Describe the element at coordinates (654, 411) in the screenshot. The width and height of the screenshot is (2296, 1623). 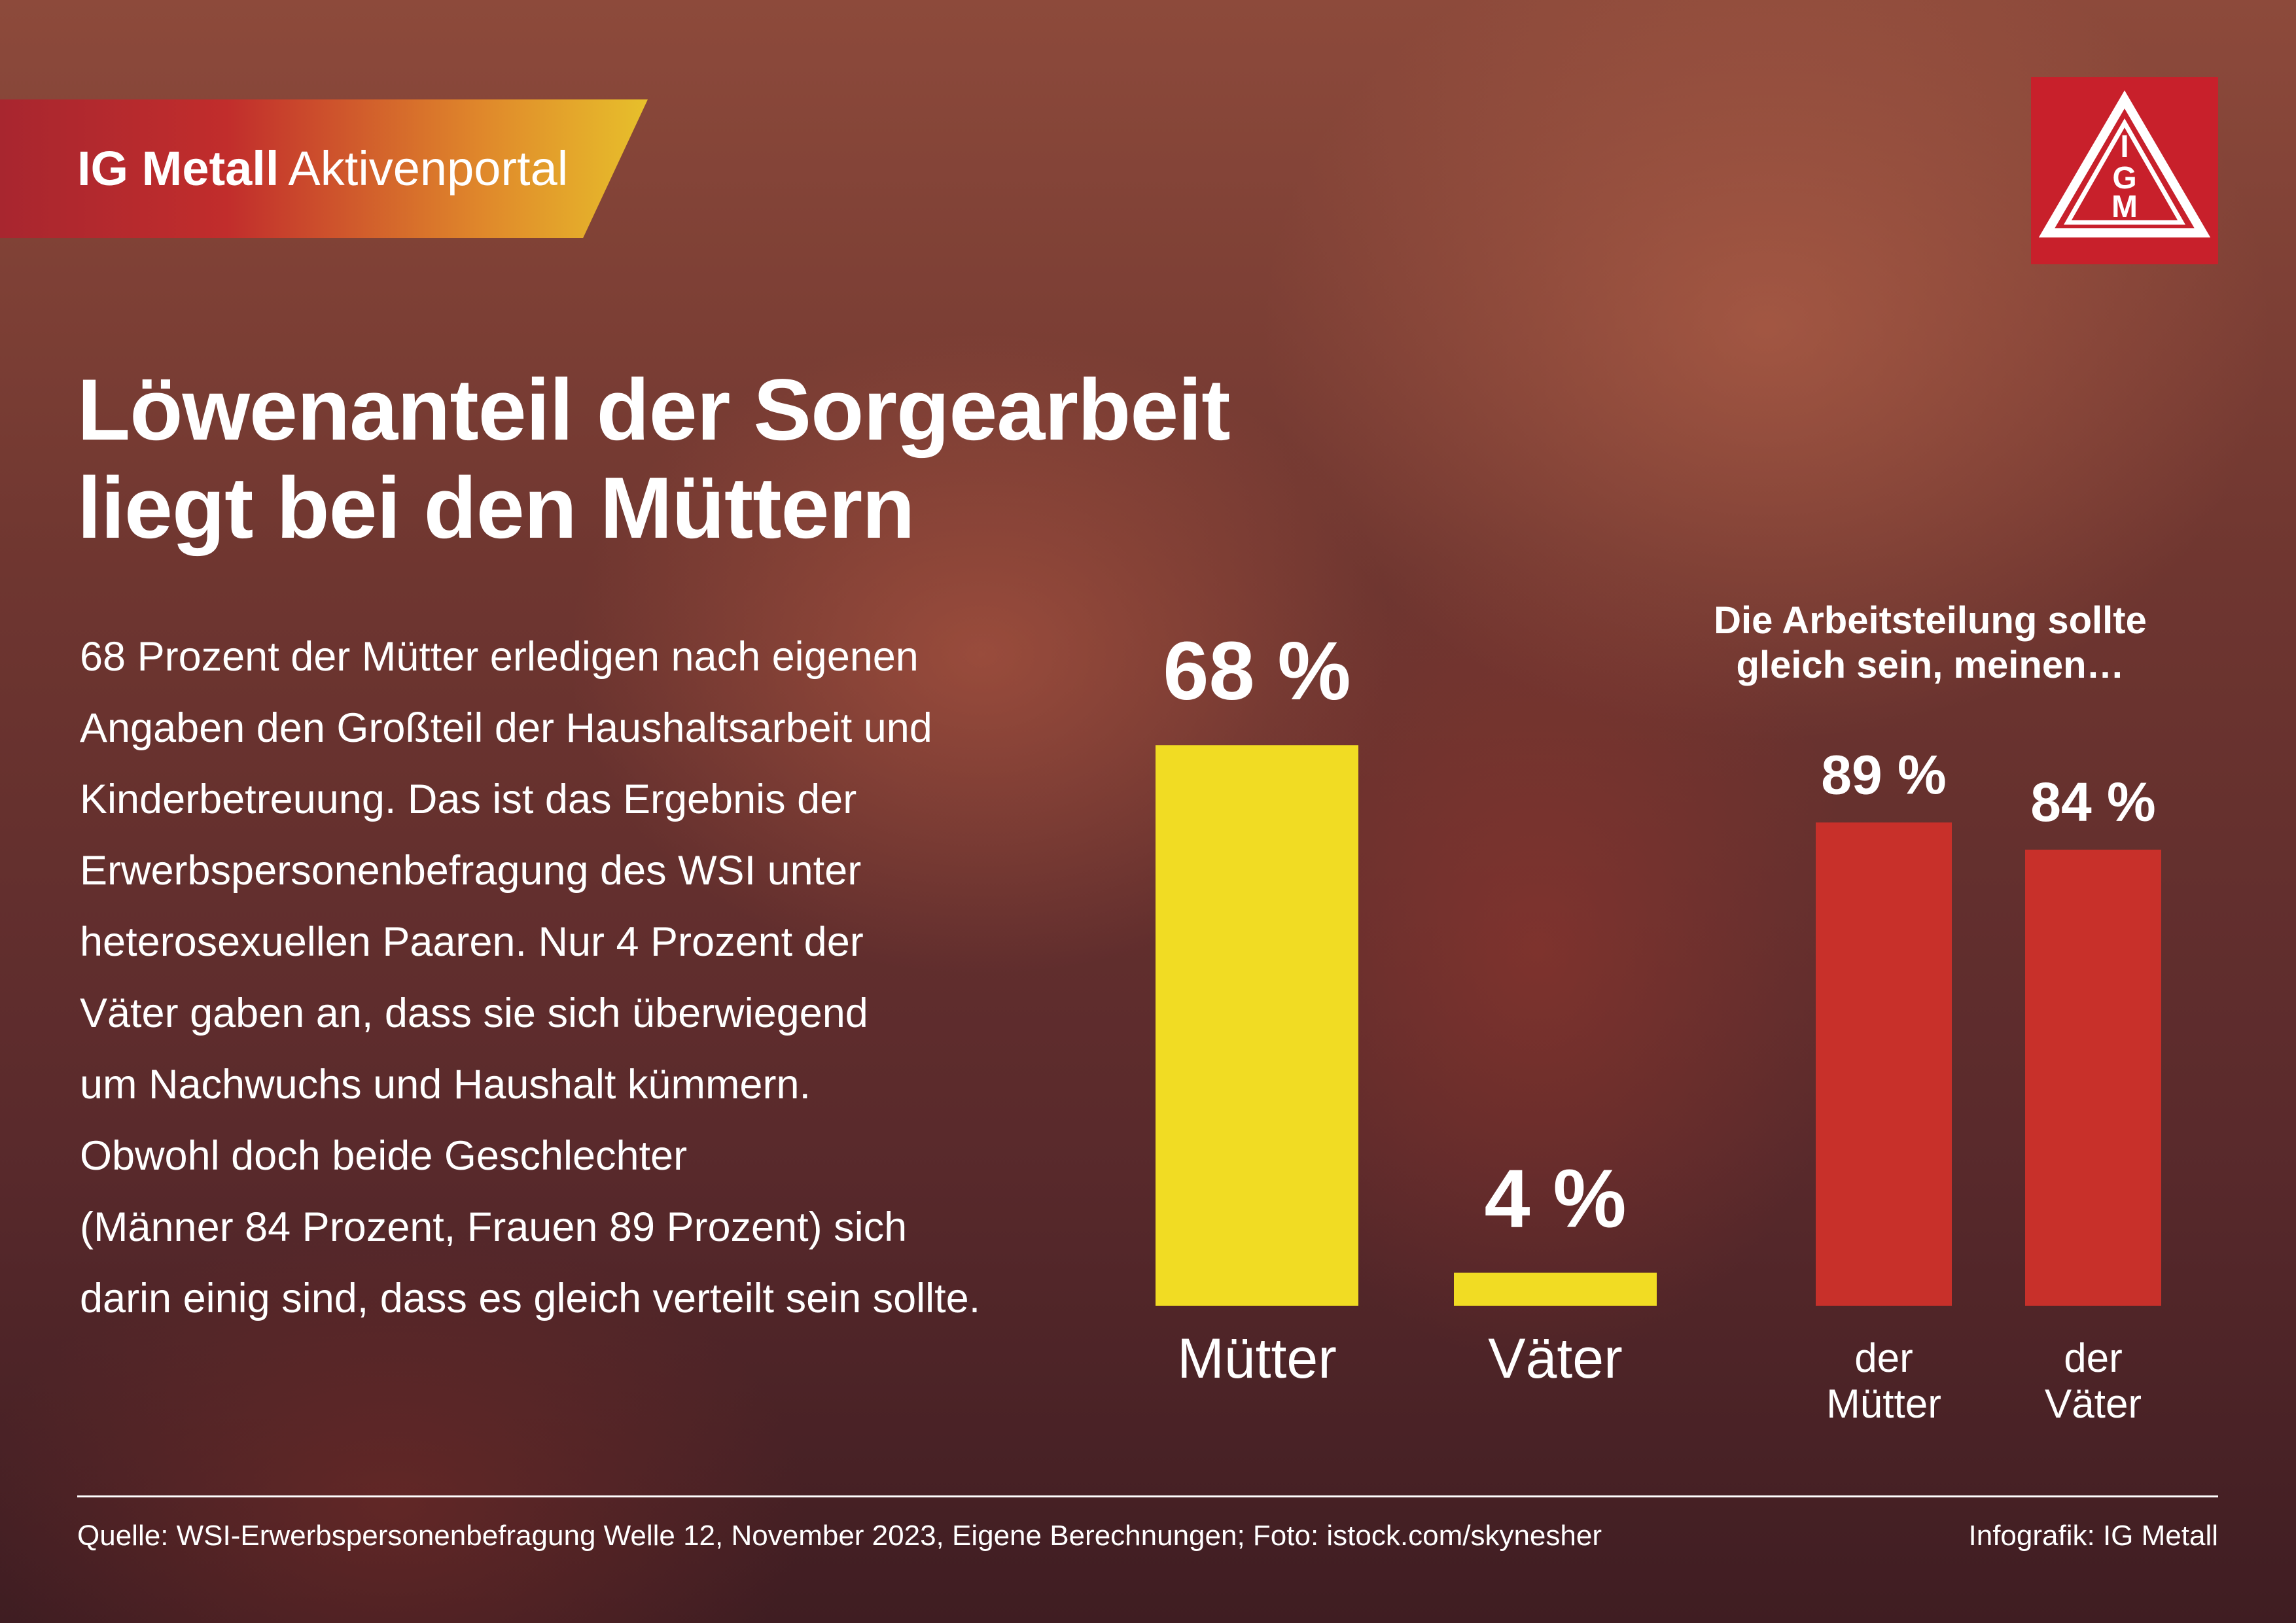
I see `title-line-1: Löwenanteil der Sorgearbeit` at that location.